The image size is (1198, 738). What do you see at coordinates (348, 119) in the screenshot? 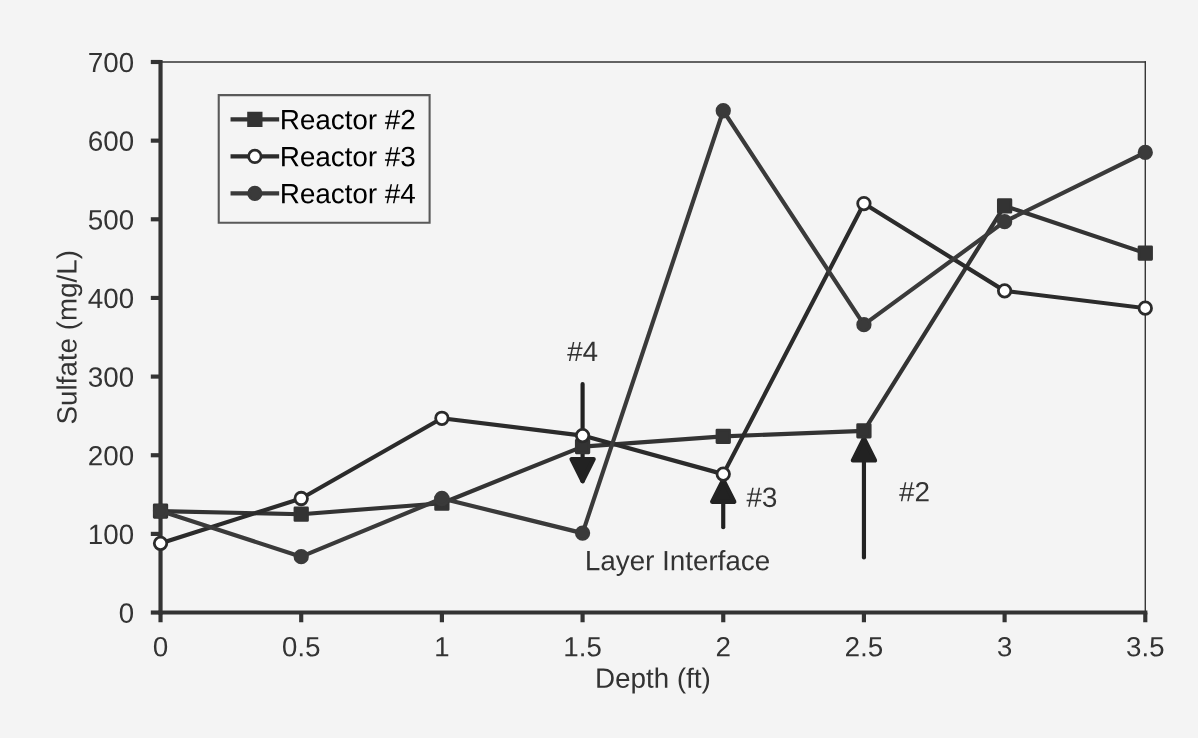
I see `legend-label: Reactor #2` at bounding box center [348, 119].